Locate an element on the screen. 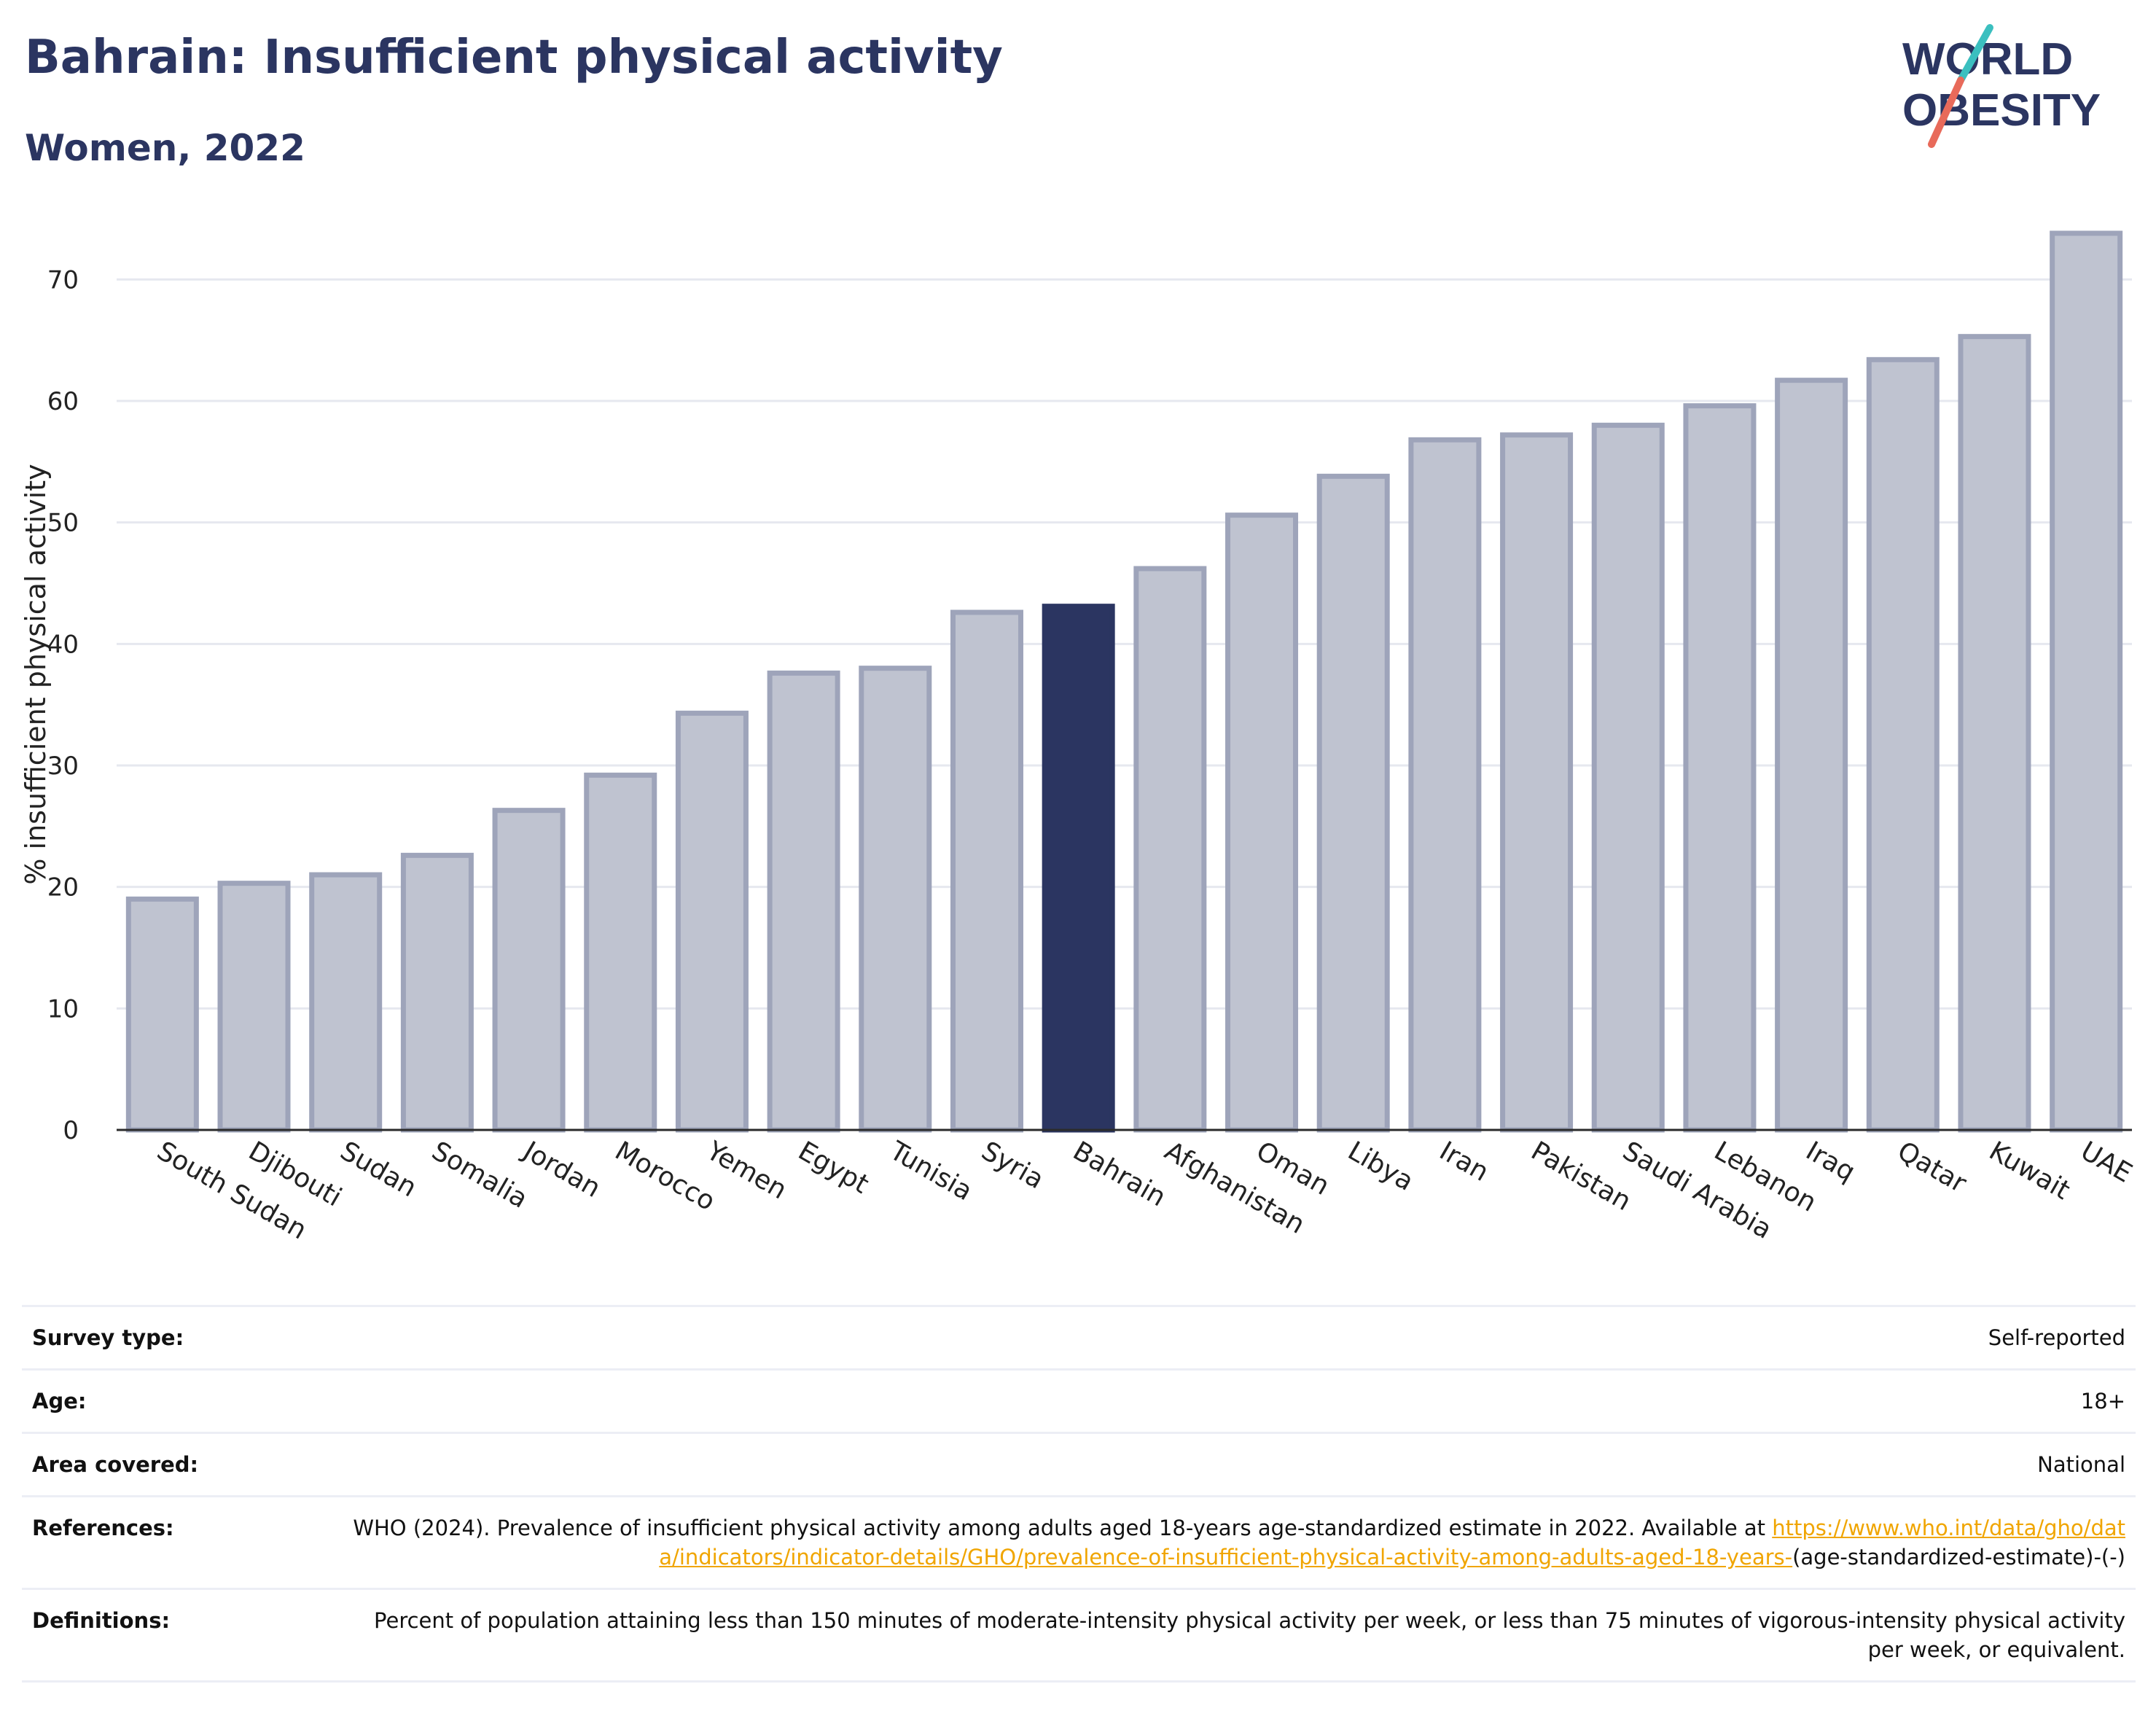 This screenshot has width=2156, height=1735. area-covered-label: Area covered: is located at coordinates (116, 1464).